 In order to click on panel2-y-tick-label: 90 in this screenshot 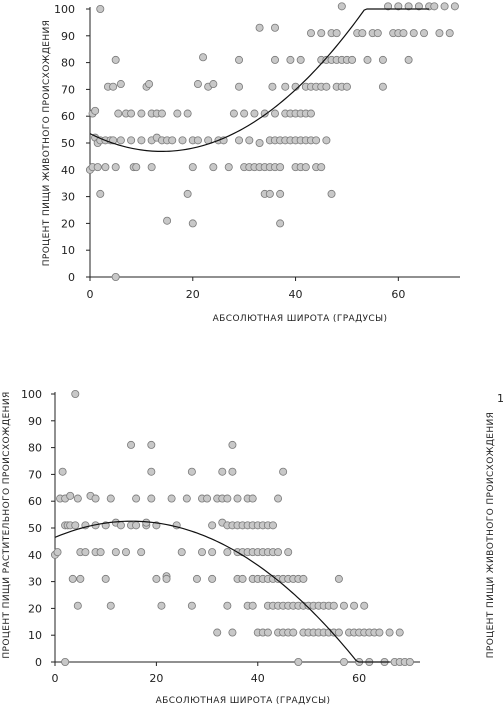, I will do `click(35, 421)`.